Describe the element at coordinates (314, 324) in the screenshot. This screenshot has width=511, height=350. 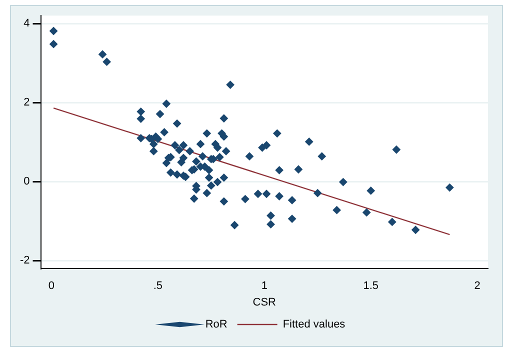
I see `legend-label: Fitted values` at that location.